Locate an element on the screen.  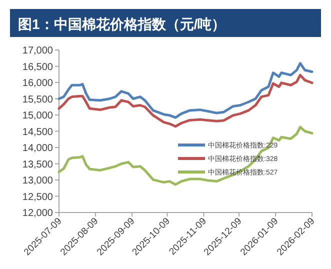
y-tick-label: 17,000 is located at coordinates (38, 51).